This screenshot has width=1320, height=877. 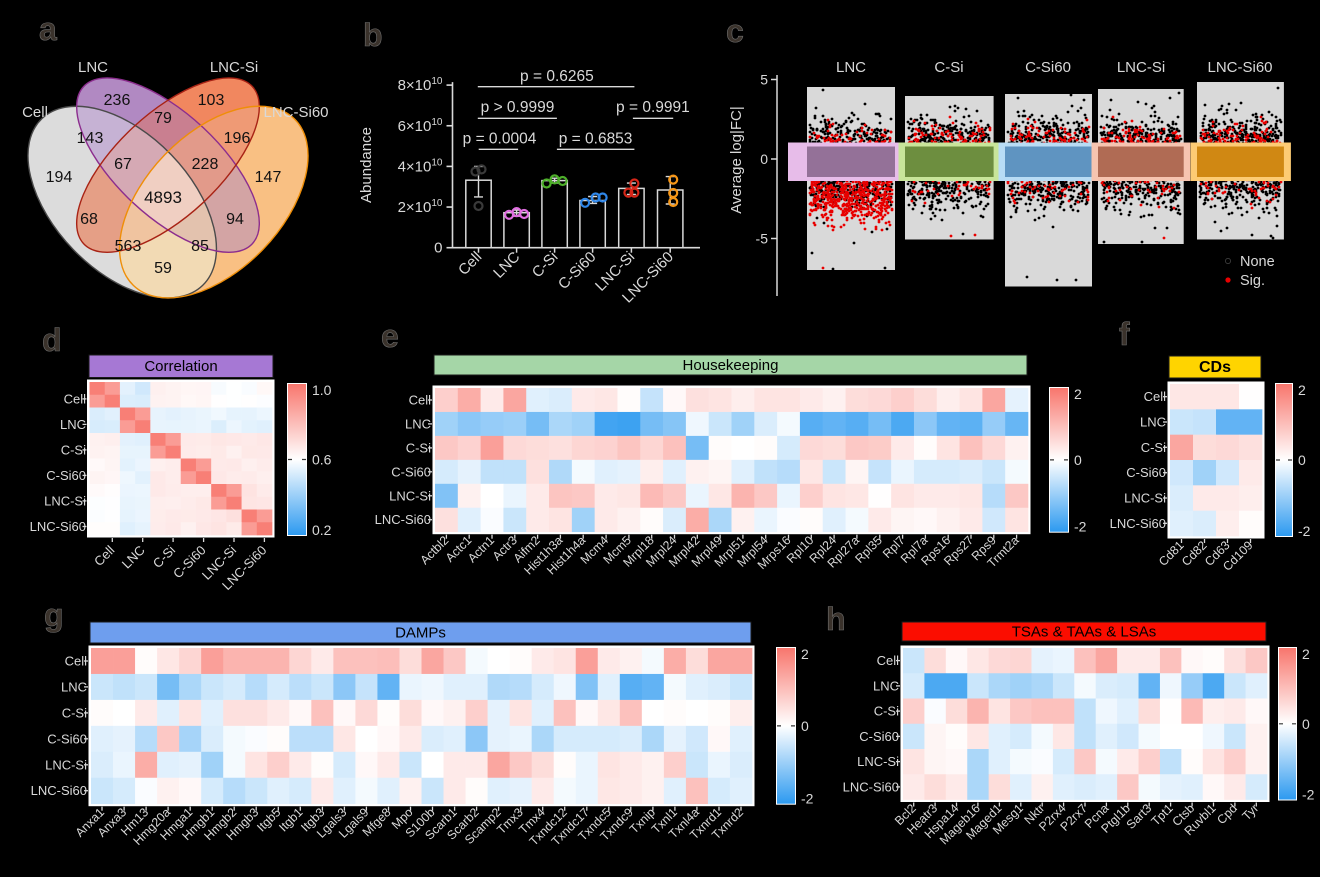 What do you see at coordinates (235, 219) in the screenshot?
I see `svg-text: 94` at bounding box center [235, 219].